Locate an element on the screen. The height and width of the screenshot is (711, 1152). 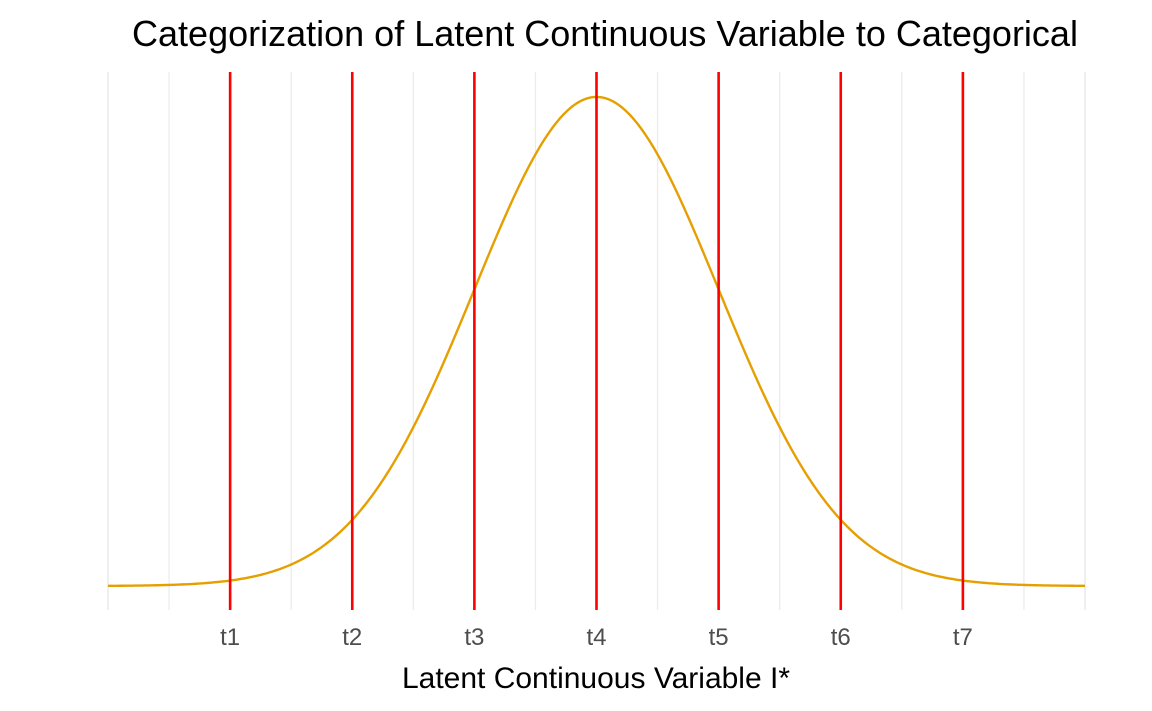
x-tick-label-t6: t6 is located at coordinates (841, 637).